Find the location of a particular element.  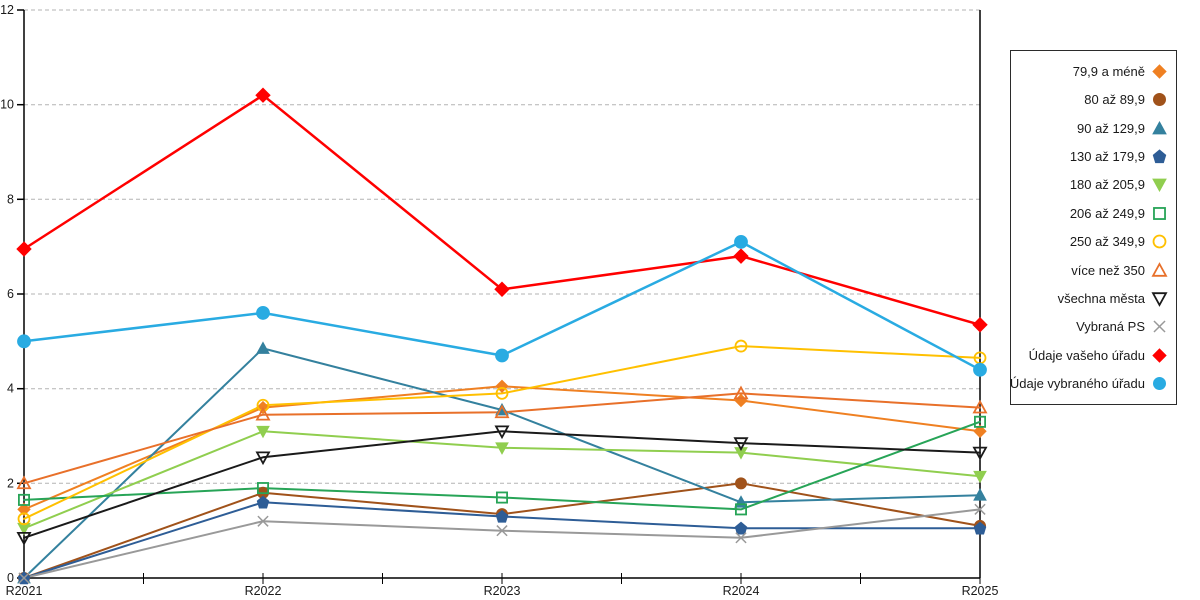

x-tick-label: R2025 is located at coordinates (980, 591).